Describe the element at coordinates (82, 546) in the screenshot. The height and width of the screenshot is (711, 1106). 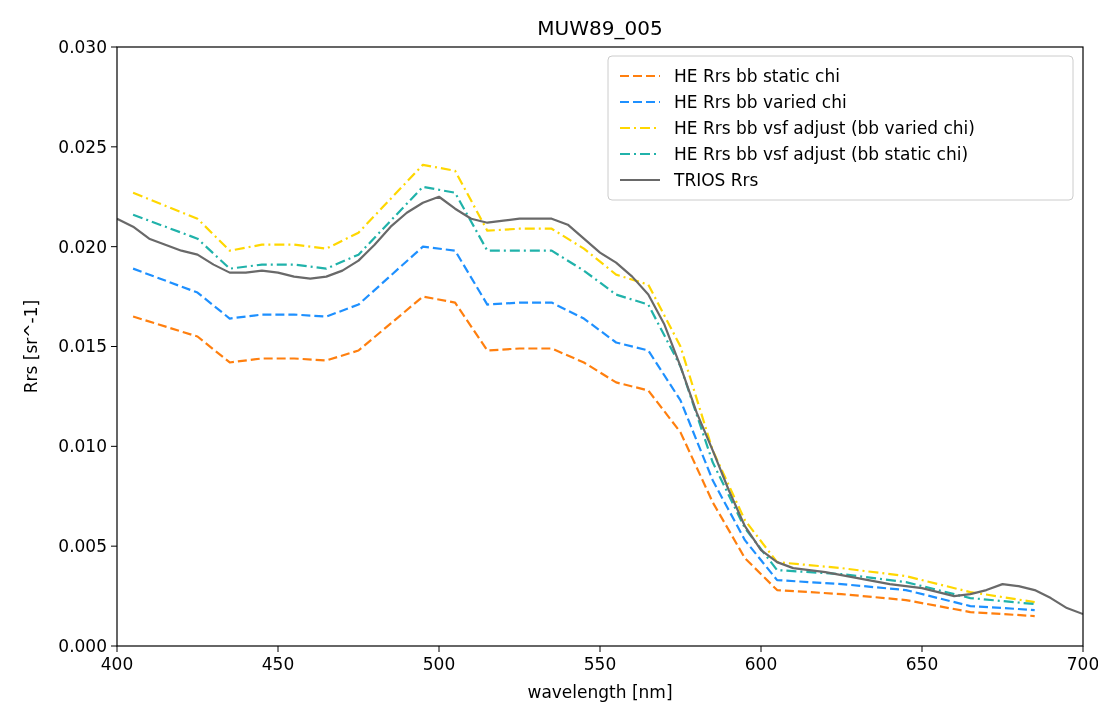
I see `y-tick-label: 0.005` at that location.